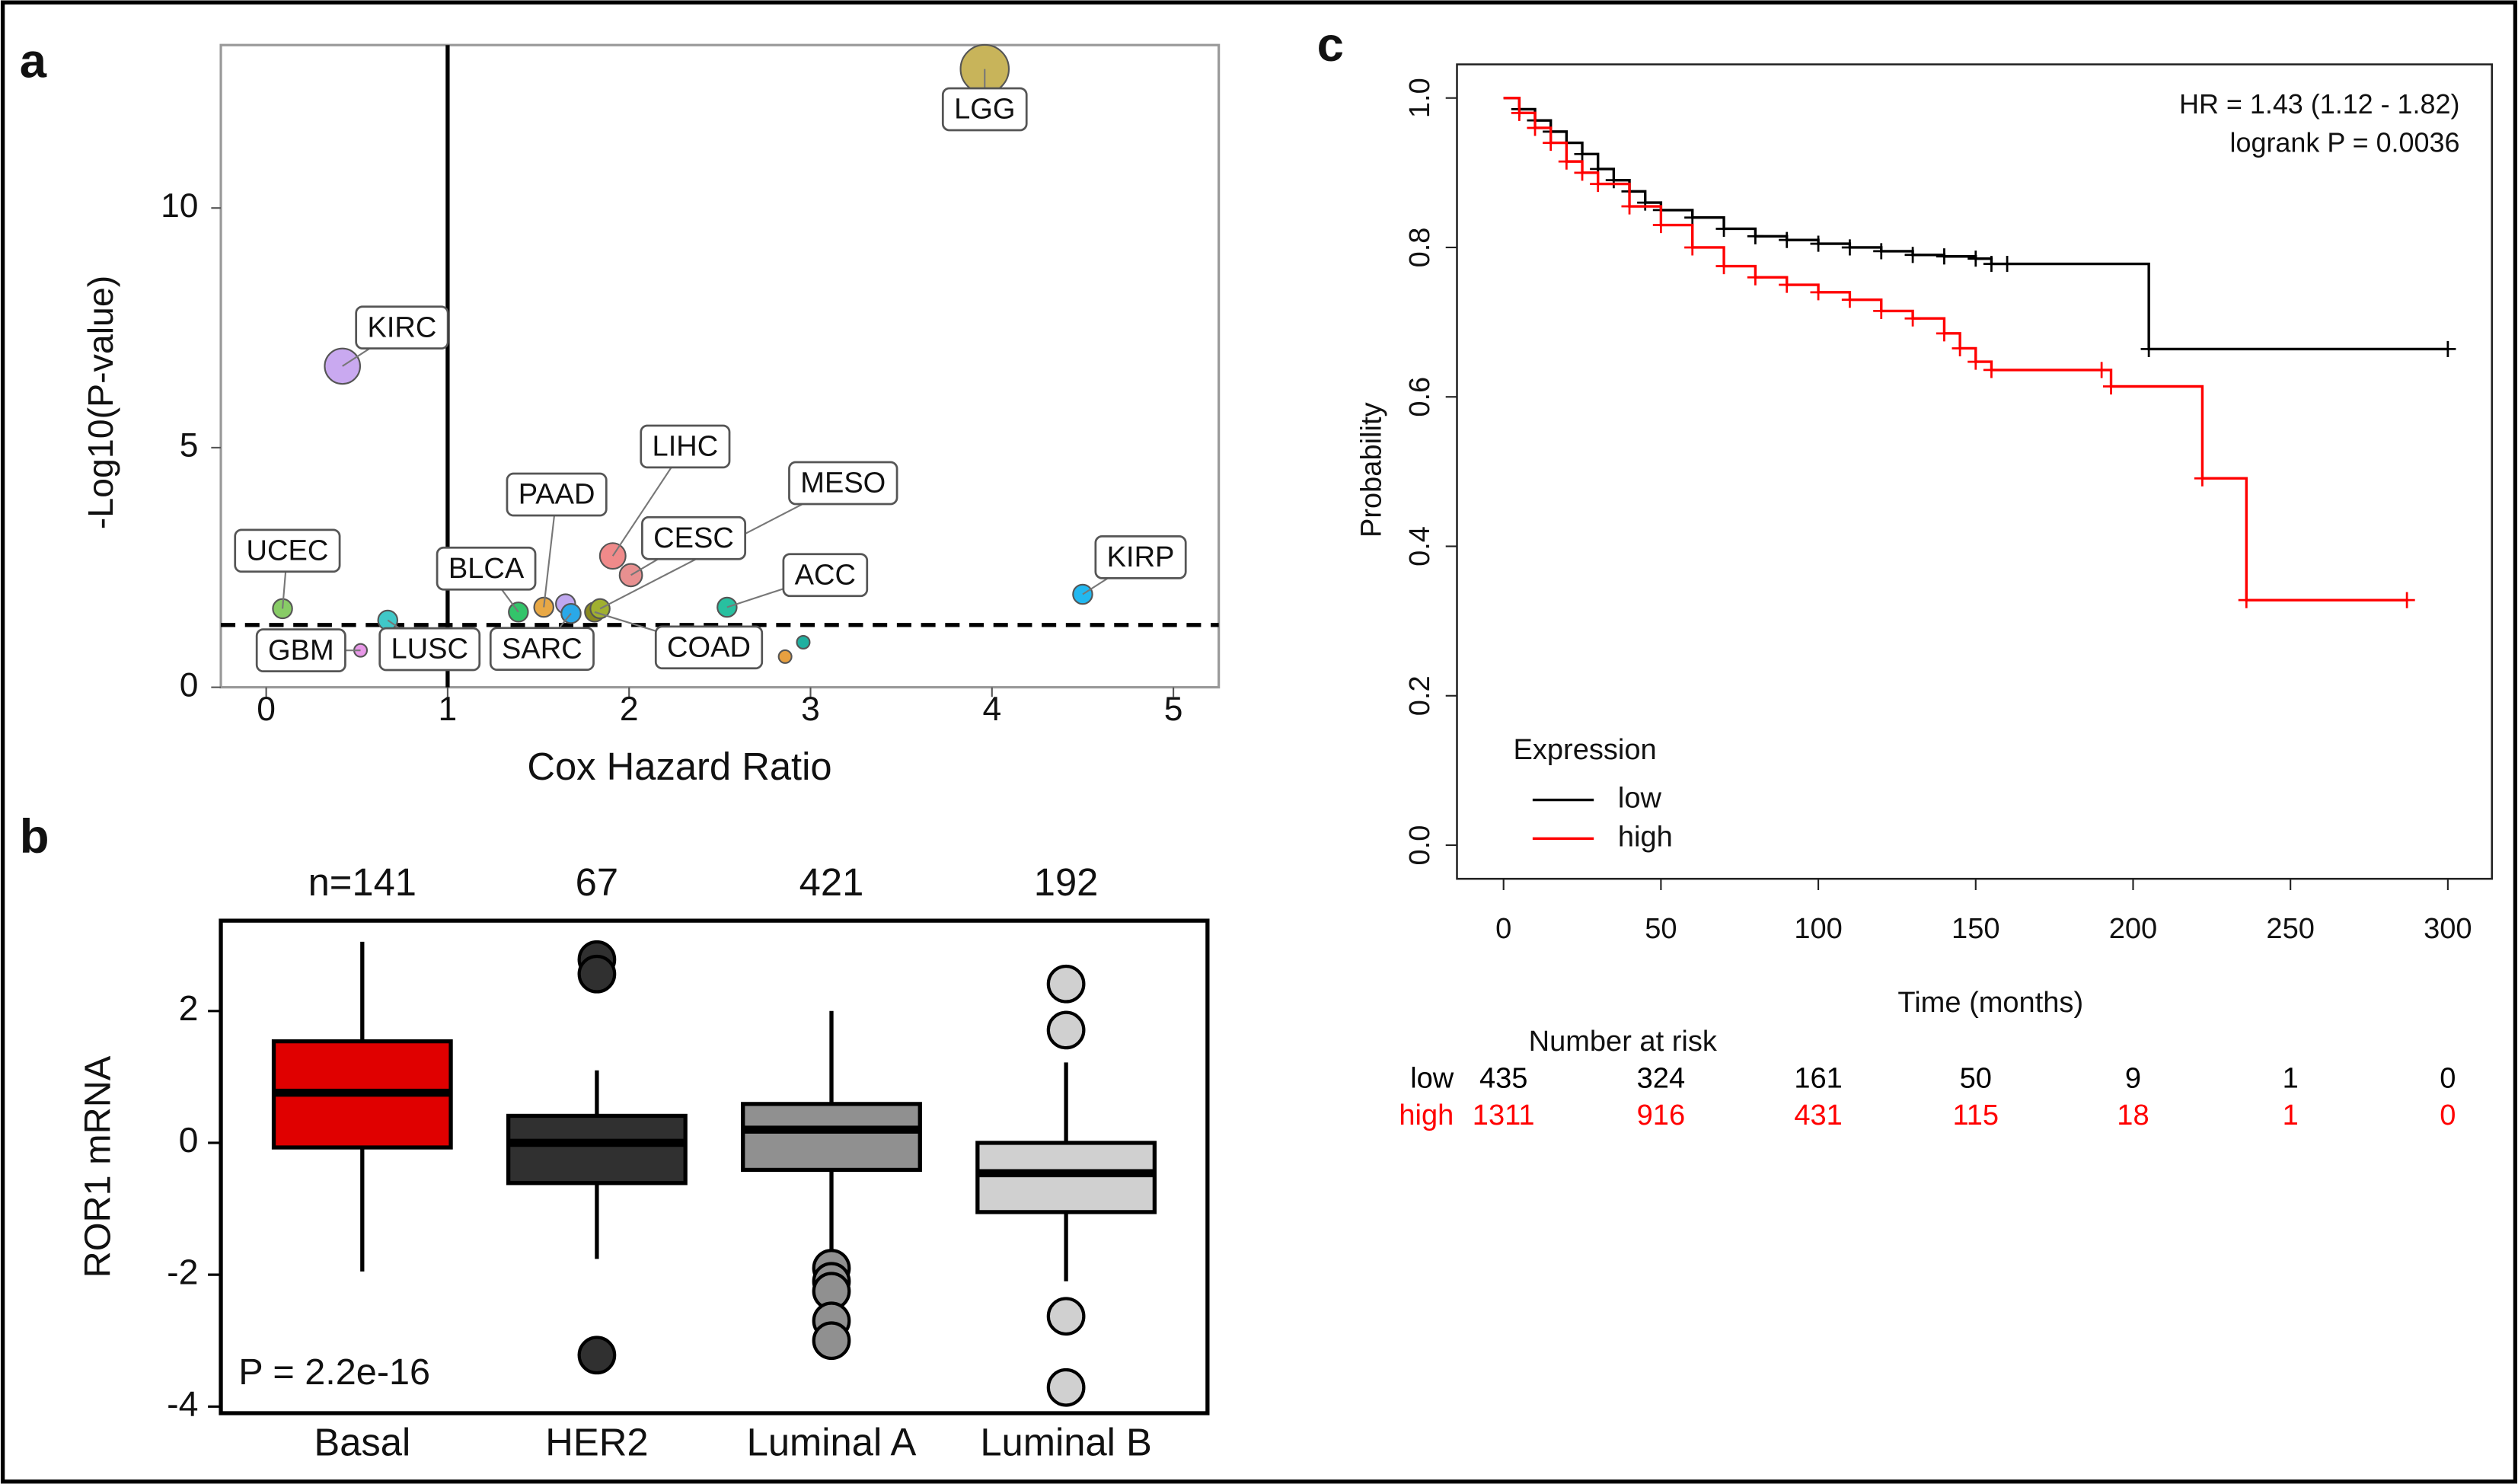 Image resolution: width=2518 pixels, height=1484 pixels. I want to click on x-tick-label: 1, so click(448, 709).